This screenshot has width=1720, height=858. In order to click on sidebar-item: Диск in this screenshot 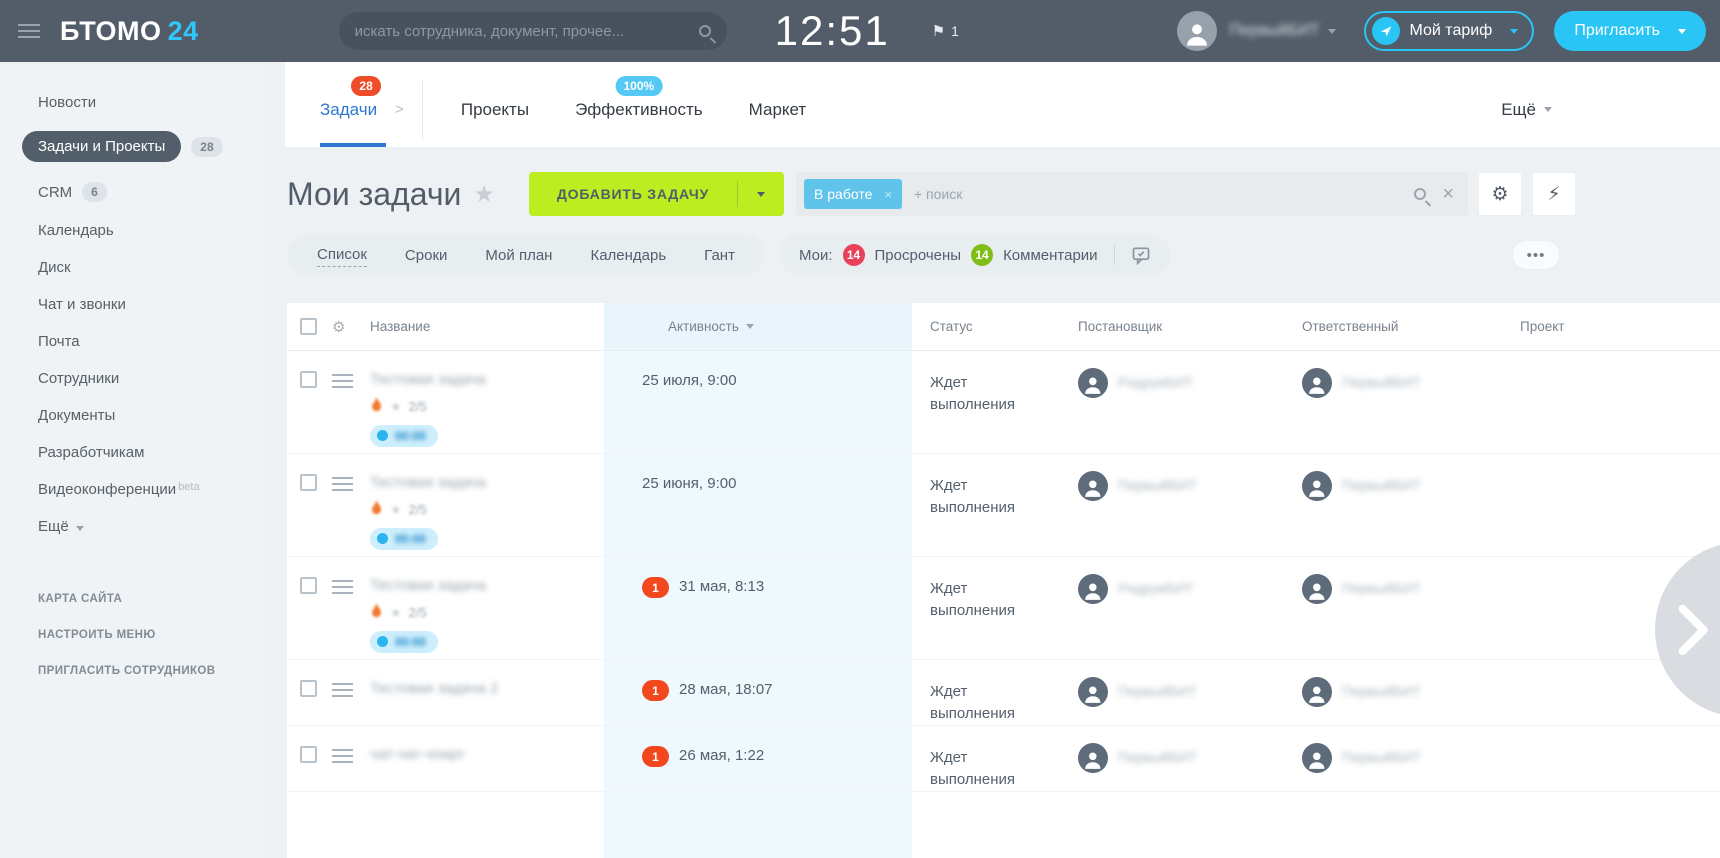, I will do `click(132, 267)`.